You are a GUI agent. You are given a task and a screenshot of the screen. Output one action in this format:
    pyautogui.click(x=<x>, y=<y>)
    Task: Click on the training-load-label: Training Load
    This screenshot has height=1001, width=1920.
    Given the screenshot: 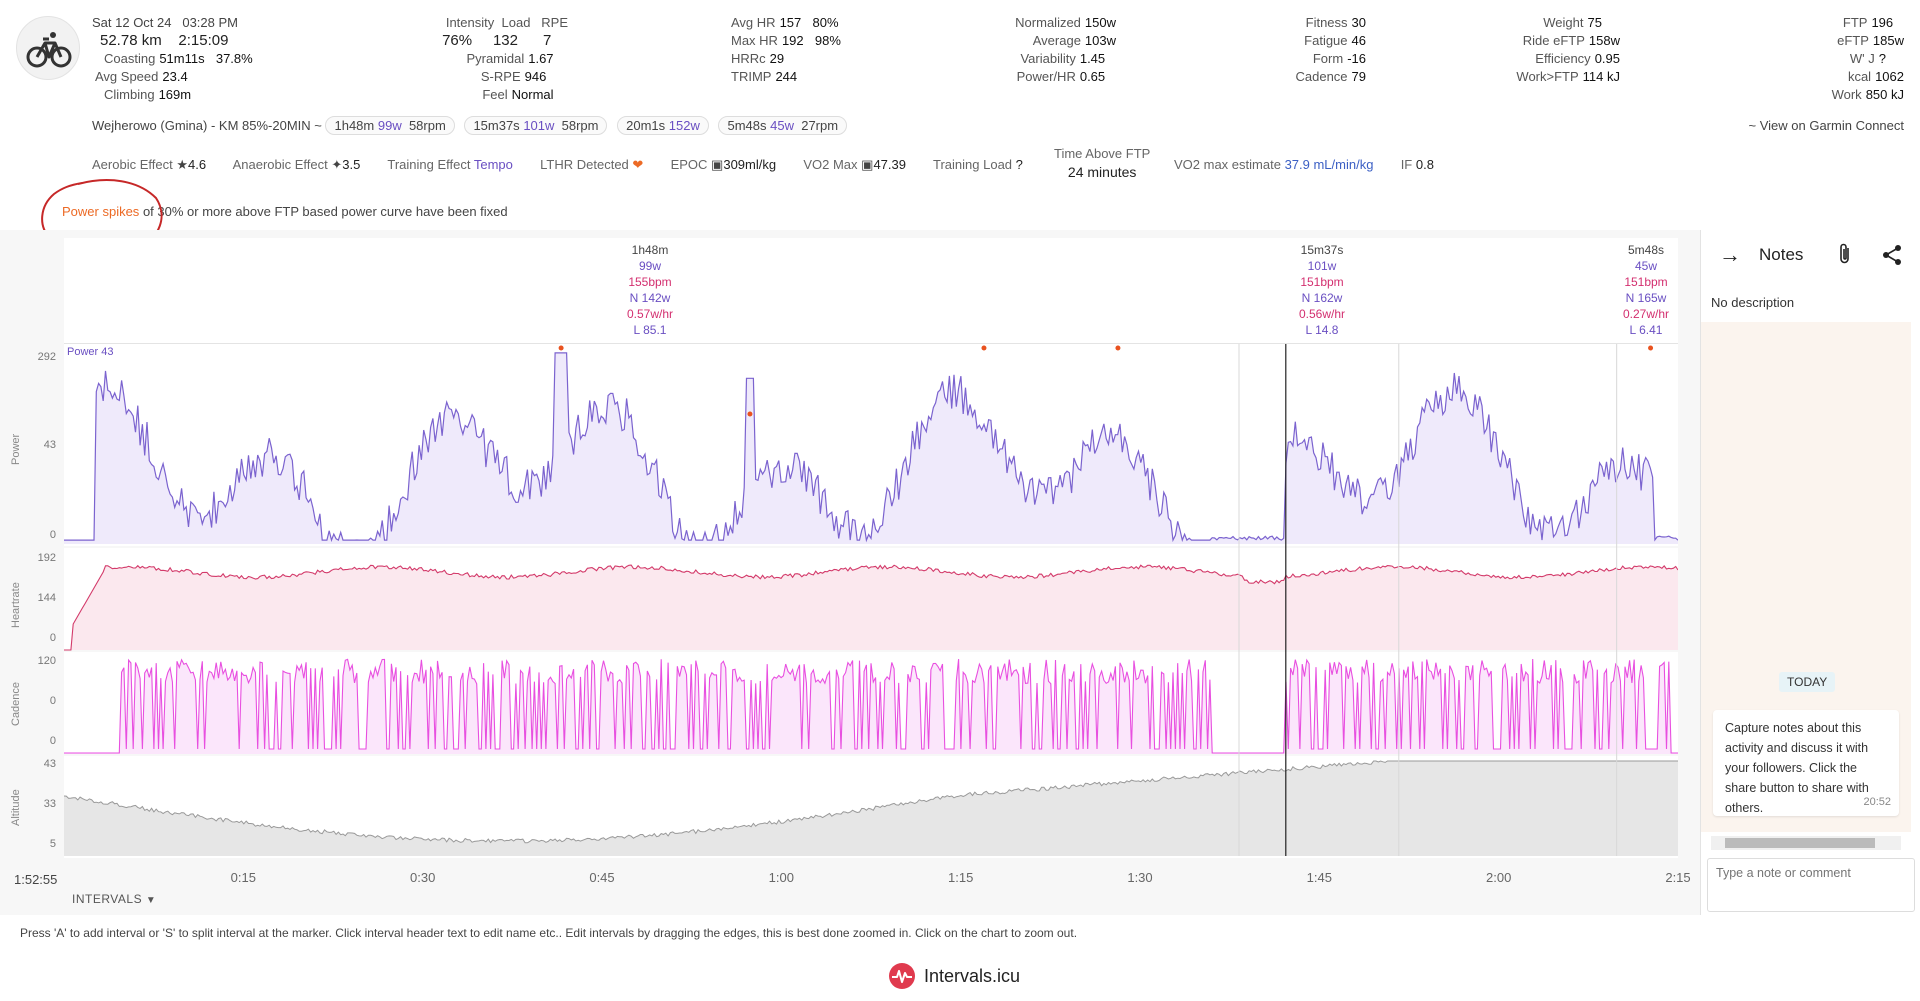 What is the action you would take?
    pyautogui.click(x=973, y=164)
    